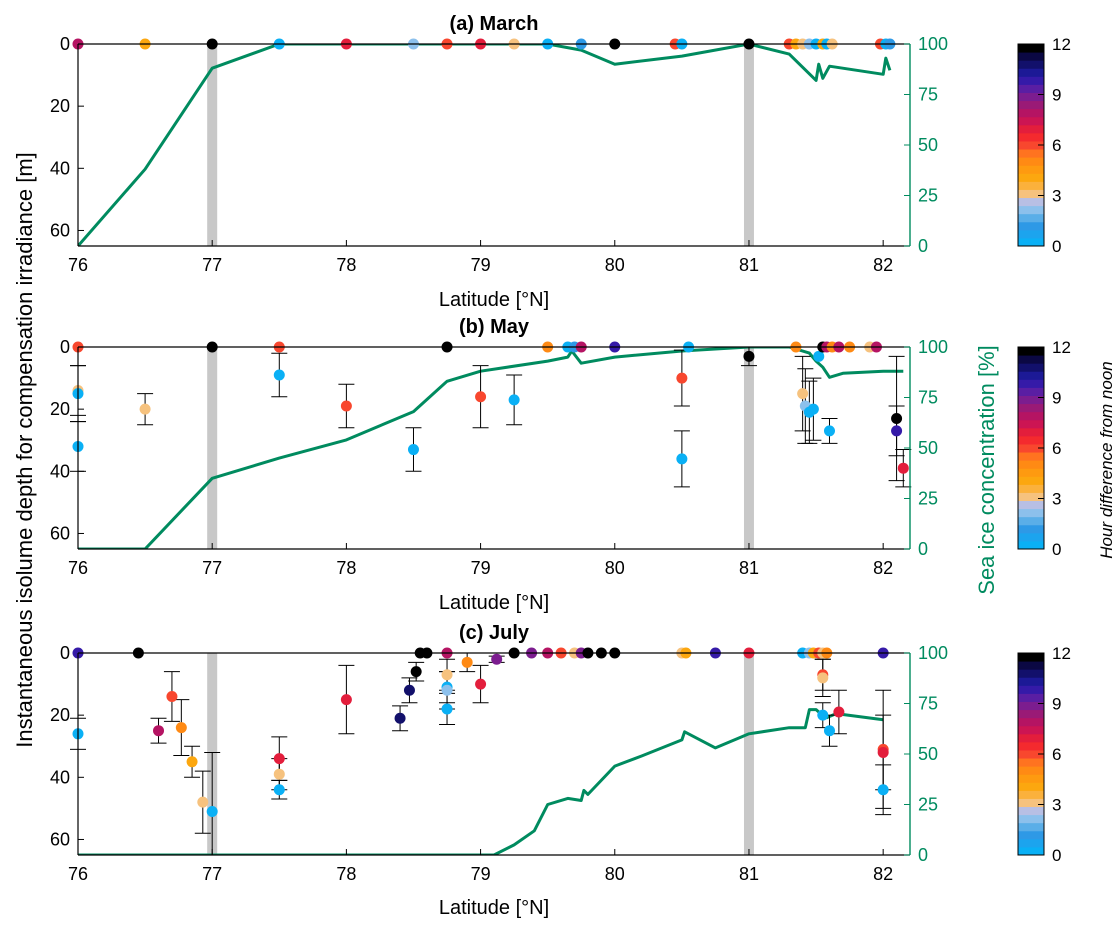 This screenshot has height=926, width=1120. Describe the element at coordinates (212, 568) in the screenshot. I see `x-tick-label: 77` at that location.